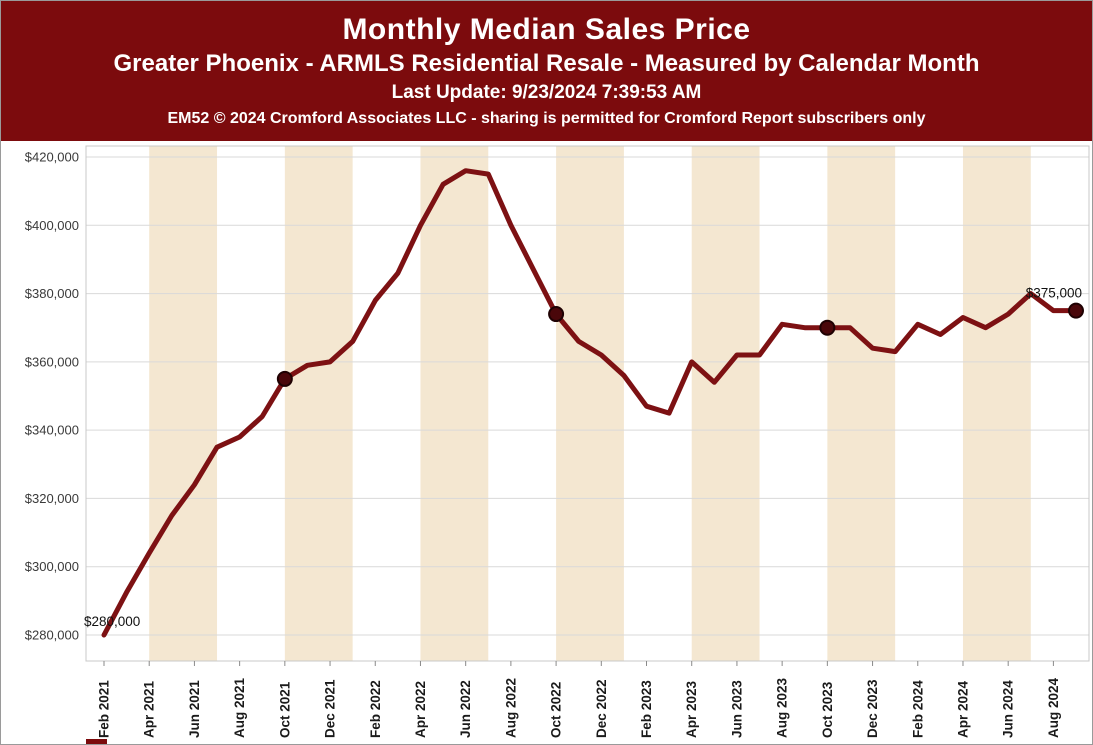  Describe the element at coordinates (52, 361) in the screenshot. I see `y-axis-label: $360,000` at that location.